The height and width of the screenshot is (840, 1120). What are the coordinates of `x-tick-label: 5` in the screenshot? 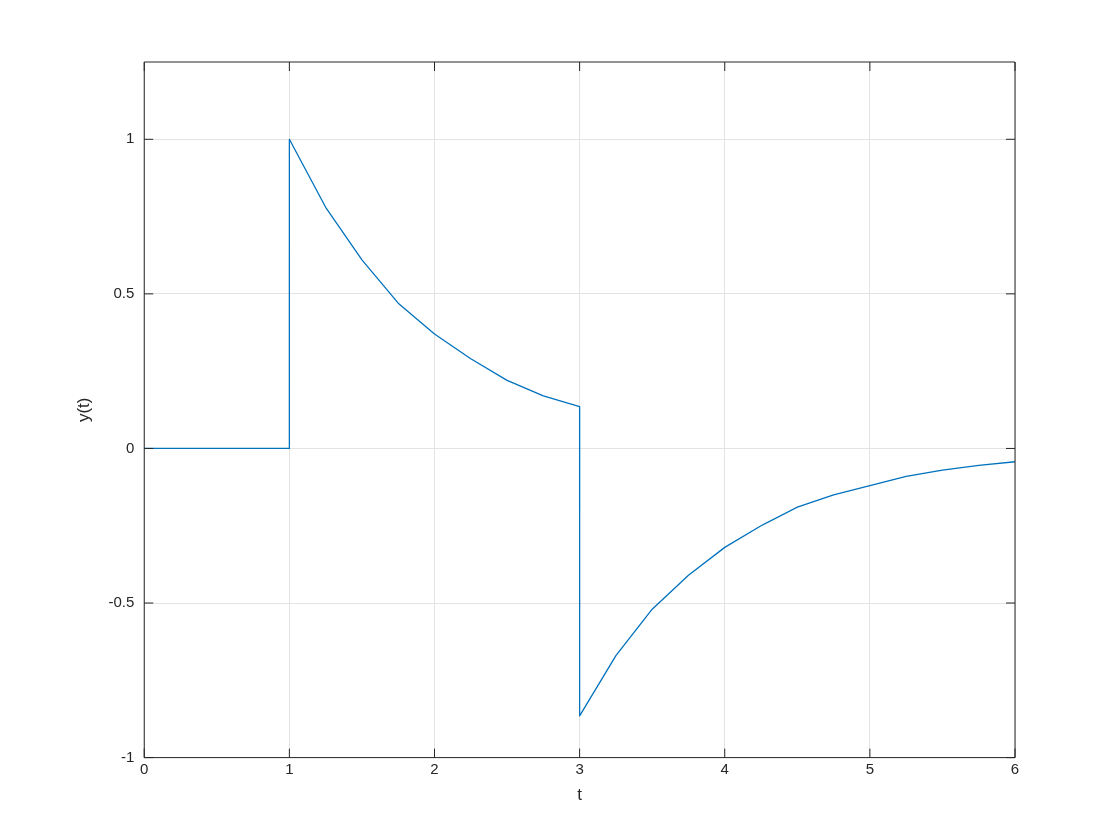 It's located at (870, 768).